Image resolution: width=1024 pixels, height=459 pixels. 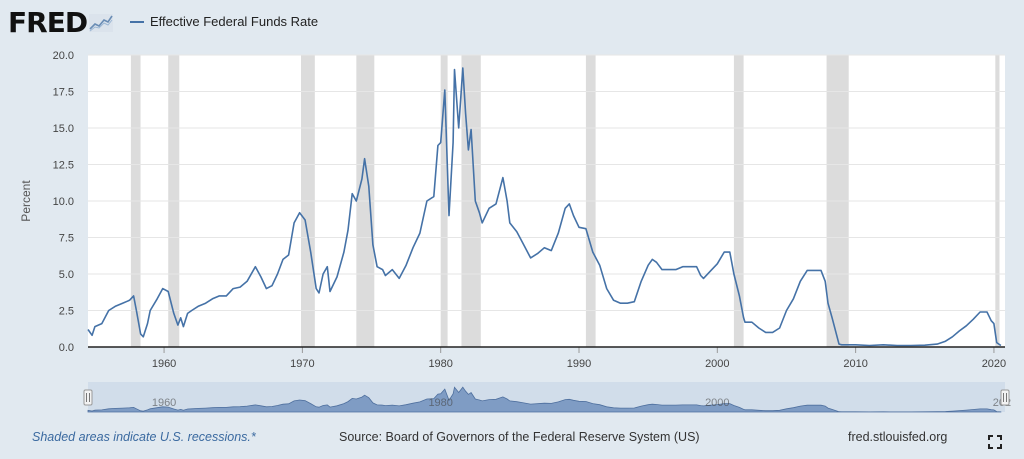 What do you see at coordinates (144, 437) in the screenshot?
I see `recession-note: Shaded areas indicate U.S. recessions.*` at bounding box center [144, 437].